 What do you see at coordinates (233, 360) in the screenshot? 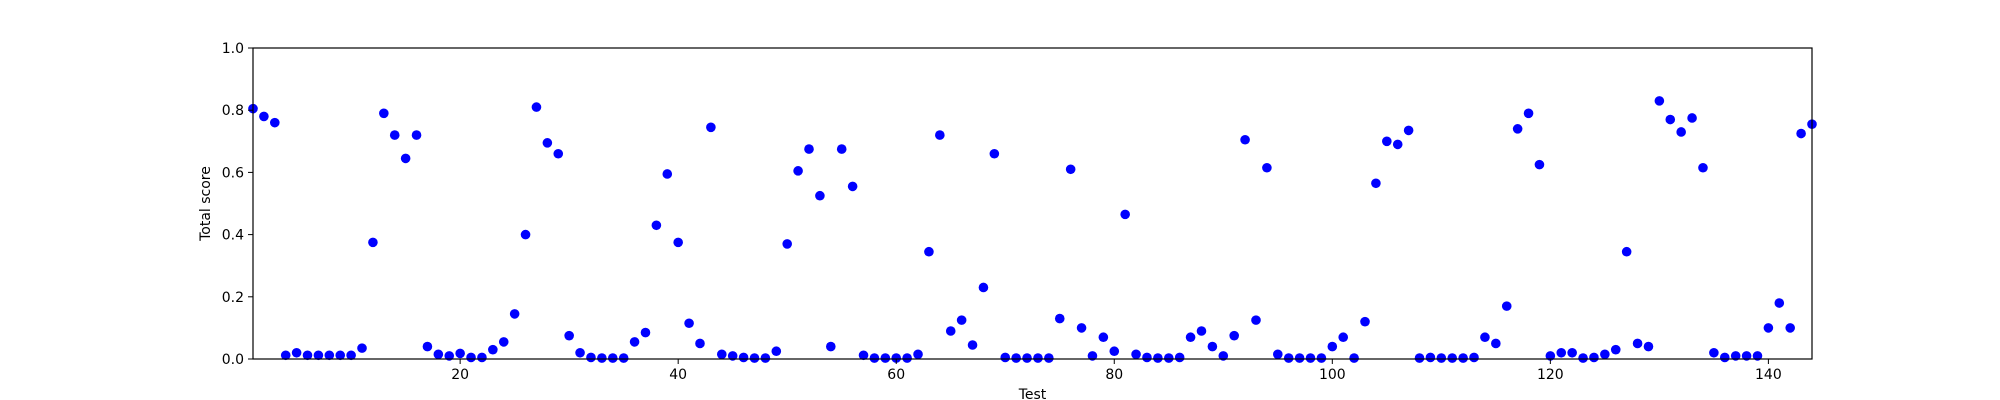
I see `y-tick-label: 0.0` at bounding box center [233, 360].